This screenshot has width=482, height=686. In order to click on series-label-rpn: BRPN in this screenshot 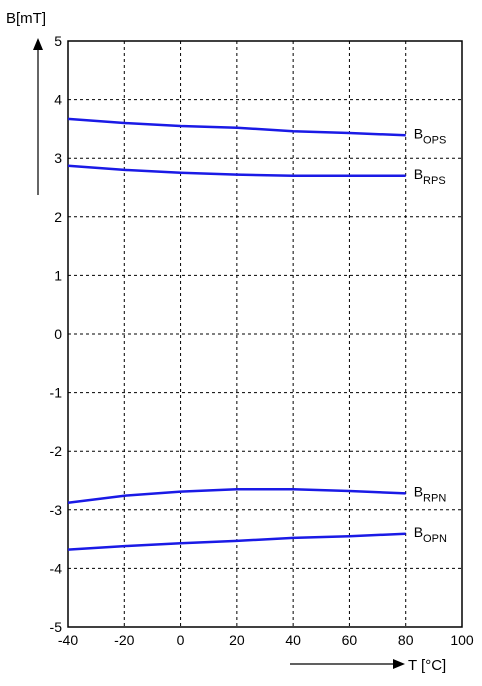, I will do `click(430, 493)`.